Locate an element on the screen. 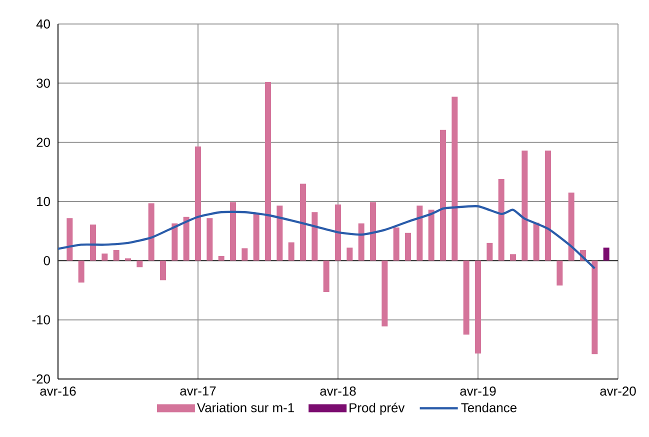  legend-label: Tendance is located at coordinates (488, 407).